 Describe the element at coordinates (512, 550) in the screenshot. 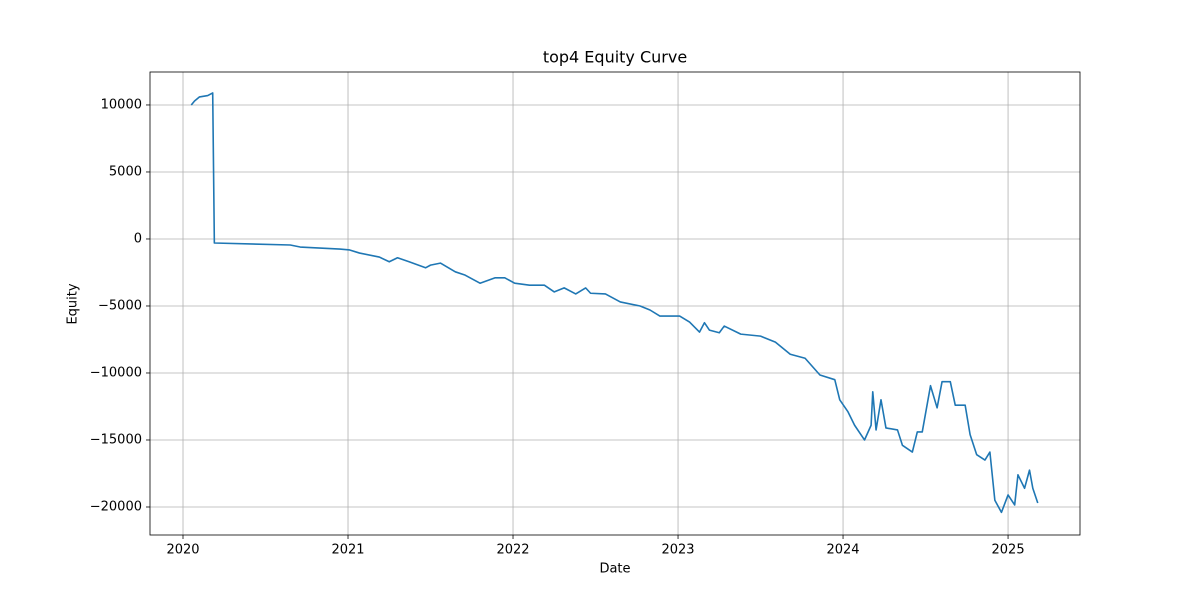

I see `x-tick-label: 2022` at that location.